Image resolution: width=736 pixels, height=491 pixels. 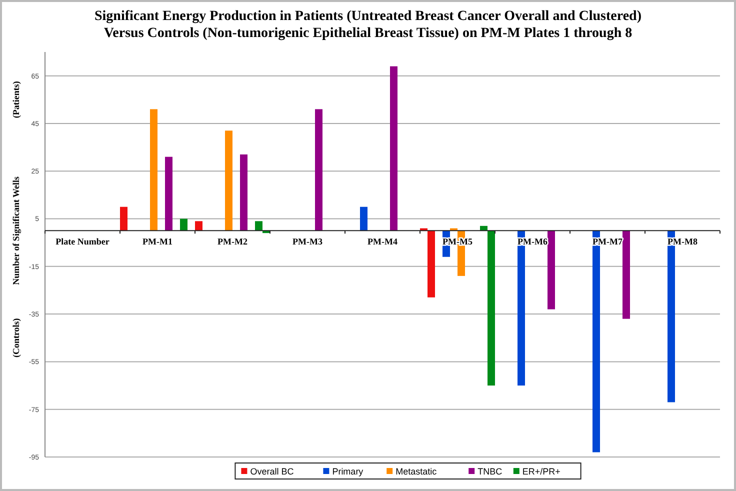 What do you see at coordinates (417, 471) in the screenshot?
I see `legend-label: Metastatic` at bounding box center [417, 471].